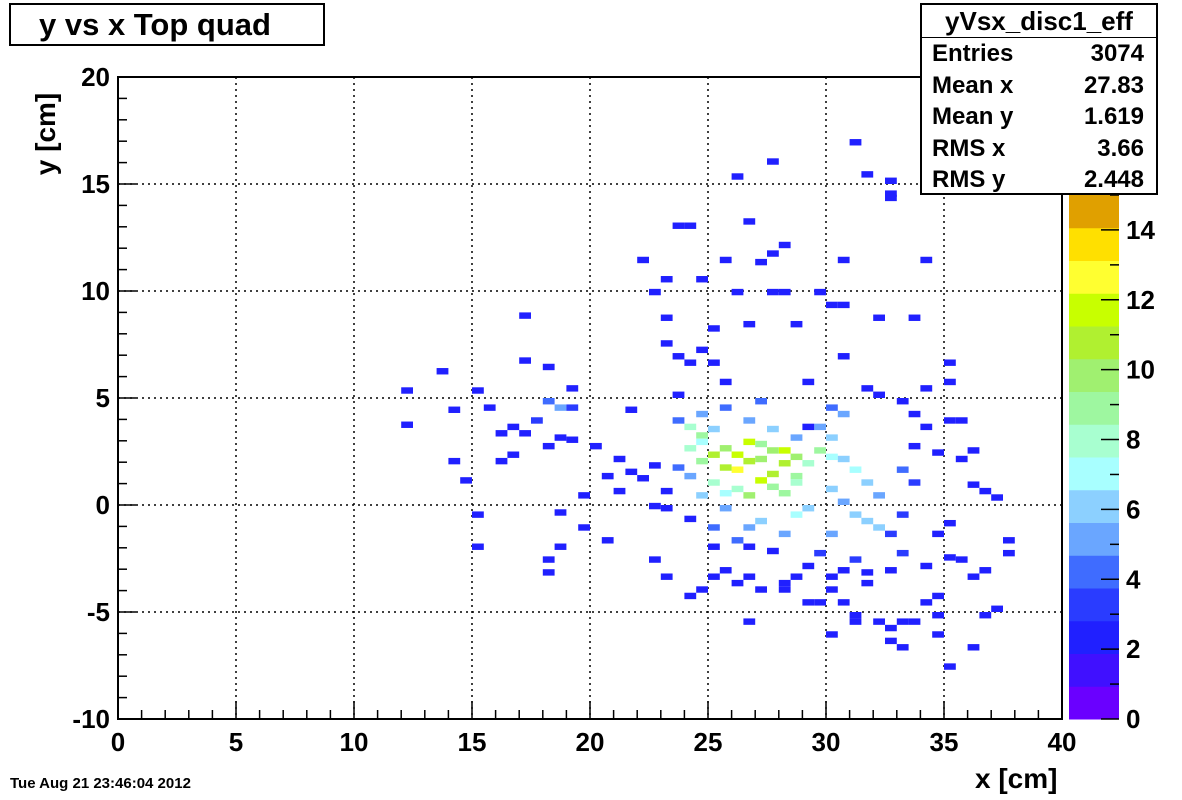  Describe the element at coordinates (1113, 116) in the screenshot. I see `stats-value: 1.619` at that location.